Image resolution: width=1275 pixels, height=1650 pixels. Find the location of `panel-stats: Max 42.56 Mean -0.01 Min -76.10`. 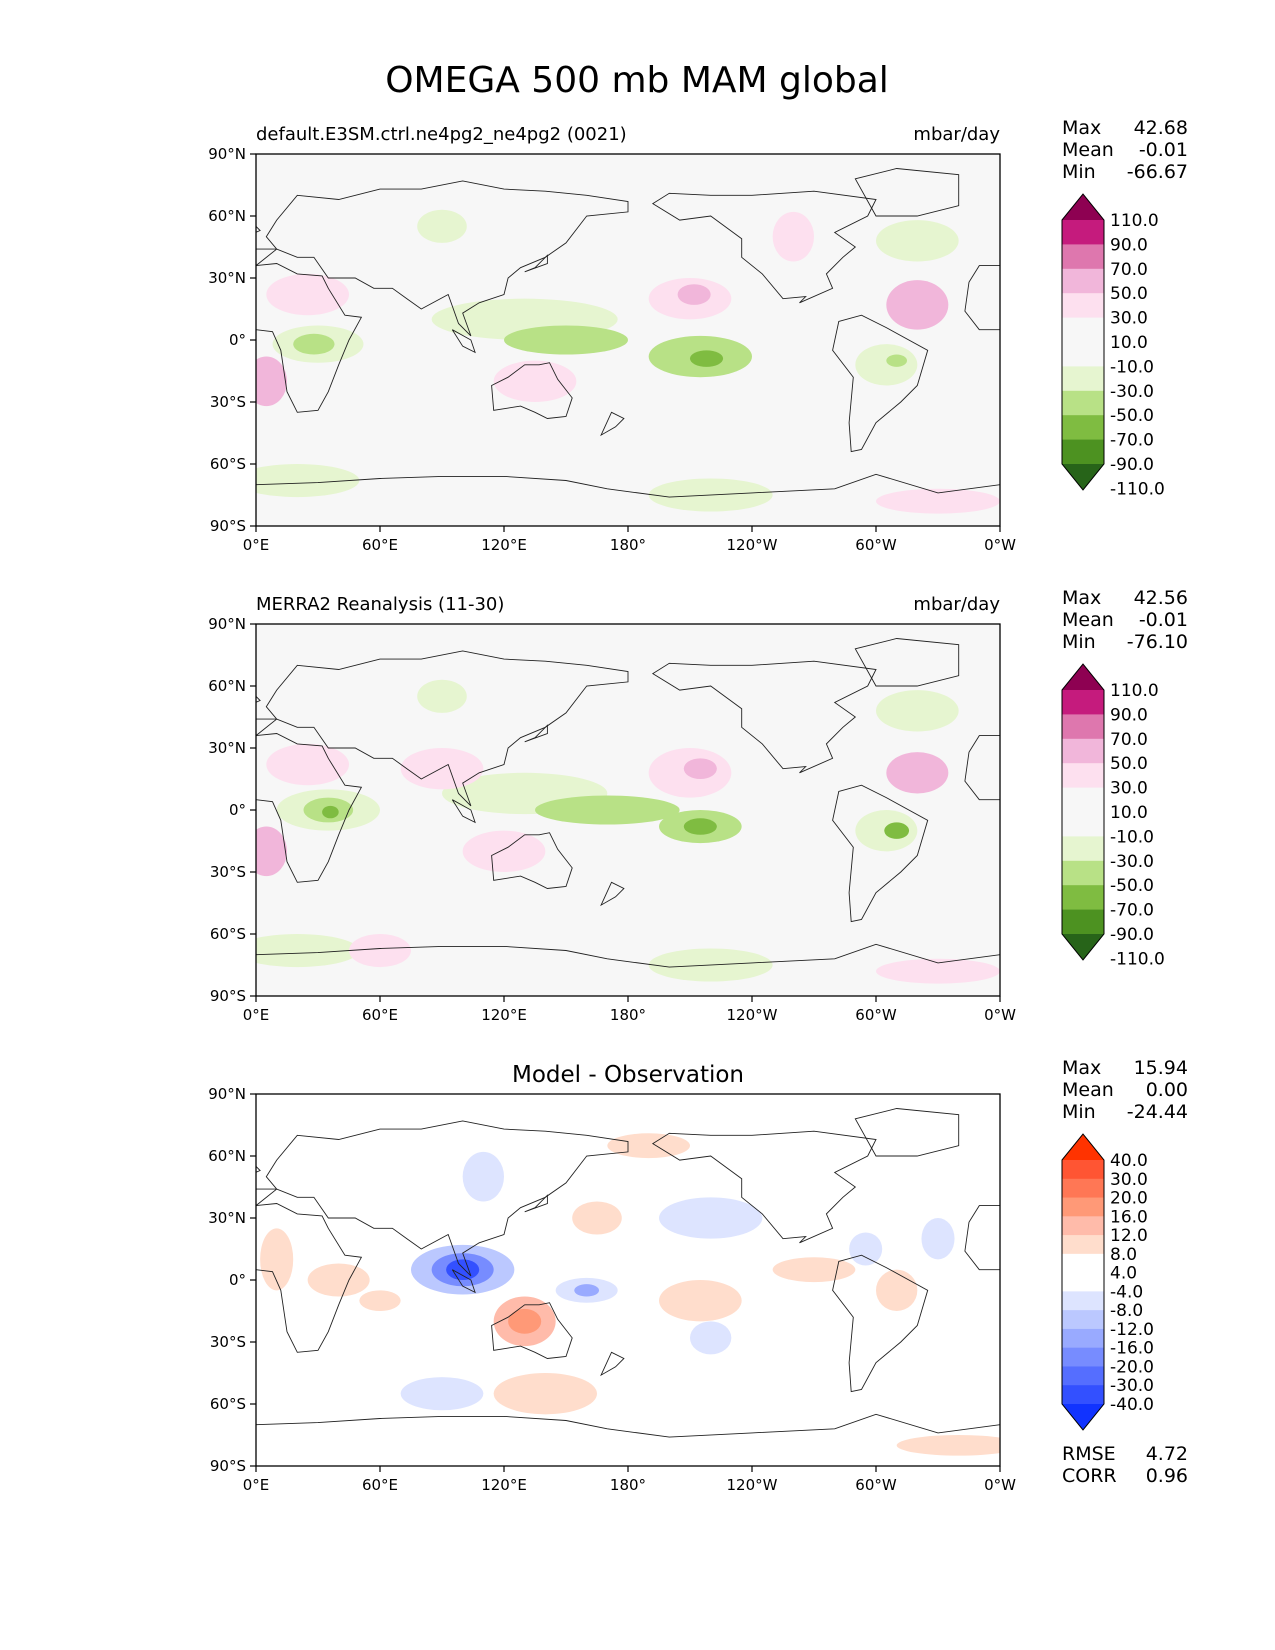

panel-stats: Max 42.56 Mean -0.01 Min -76.10 is located at coordinates (1125, 620).